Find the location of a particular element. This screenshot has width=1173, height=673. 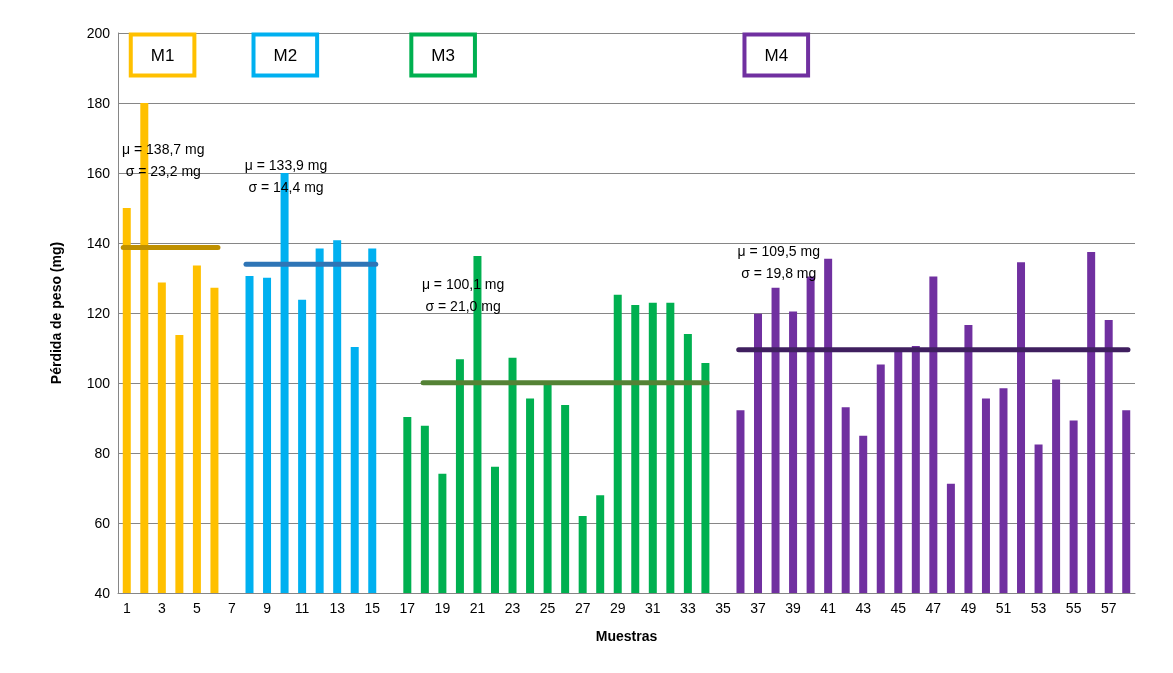

x-tick-label: 21 is located at coordinates (477, 608).